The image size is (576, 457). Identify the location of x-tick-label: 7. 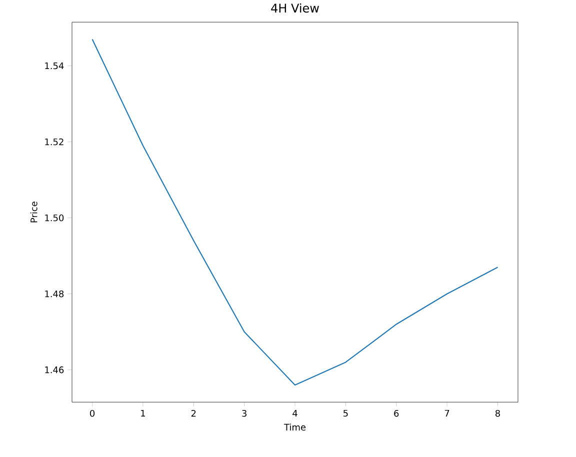
(447, 413).